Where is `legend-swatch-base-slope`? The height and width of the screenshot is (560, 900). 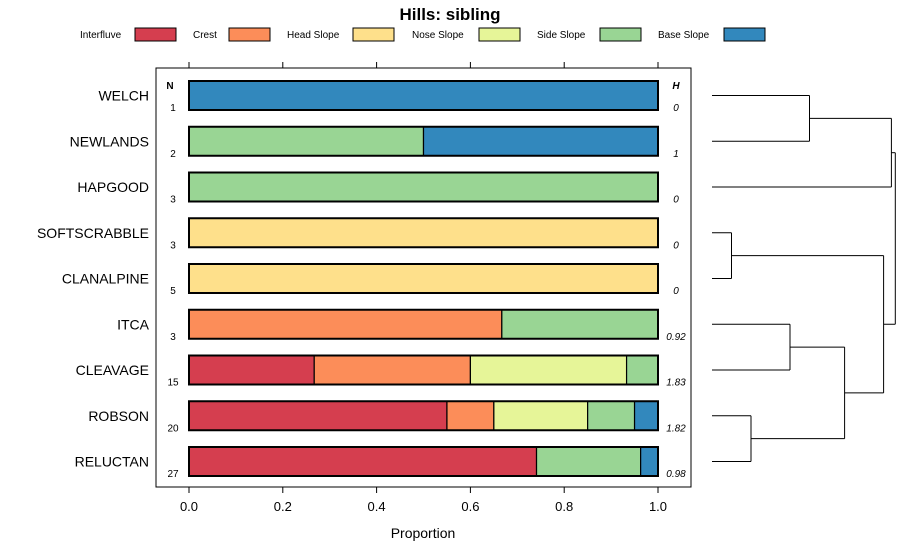
legend-swatch-base-slope is located at coordinates (744, 34).